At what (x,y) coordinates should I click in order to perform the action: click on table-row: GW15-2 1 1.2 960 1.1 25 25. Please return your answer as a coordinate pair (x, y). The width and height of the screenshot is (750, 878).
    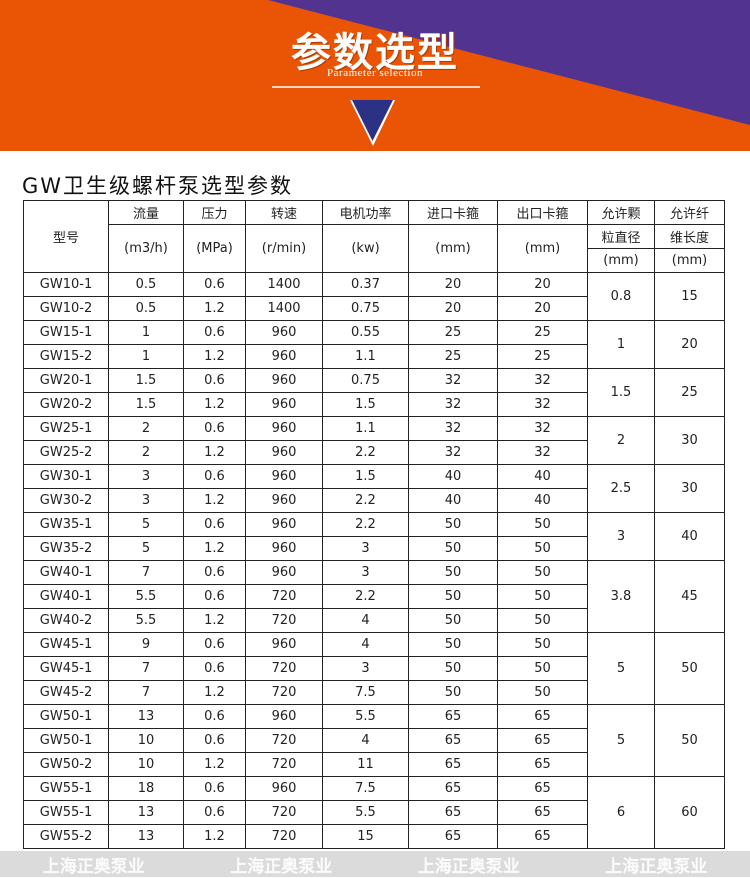
    Looking at the image, I should click on (374, 356).